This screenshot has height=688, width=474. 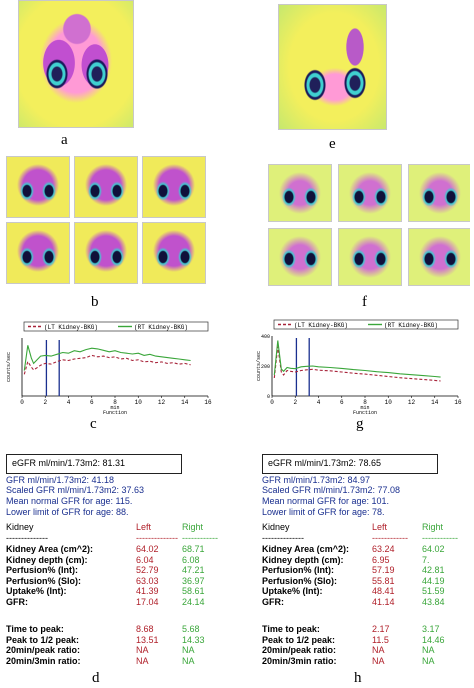 I want to click on chart-c-x-tick-label: 0, so click(x=22, y=402).